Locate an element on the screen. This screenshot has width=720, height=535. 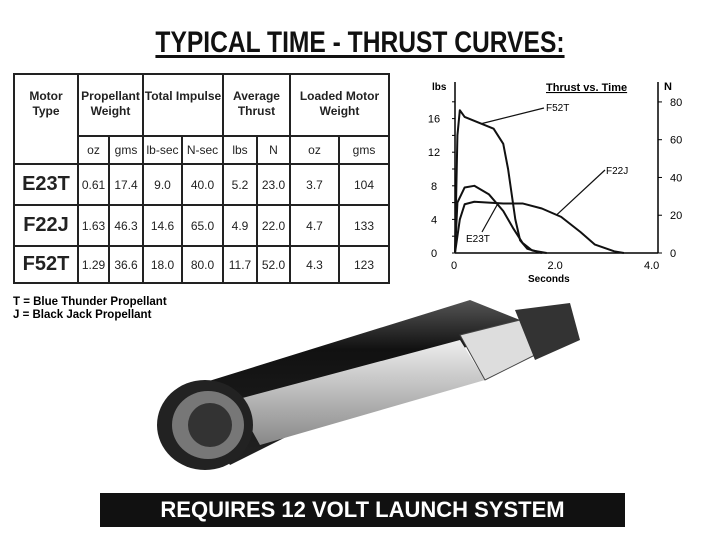
header-propellant-weight: Propellant Weight is located at coordinates (110, 105).